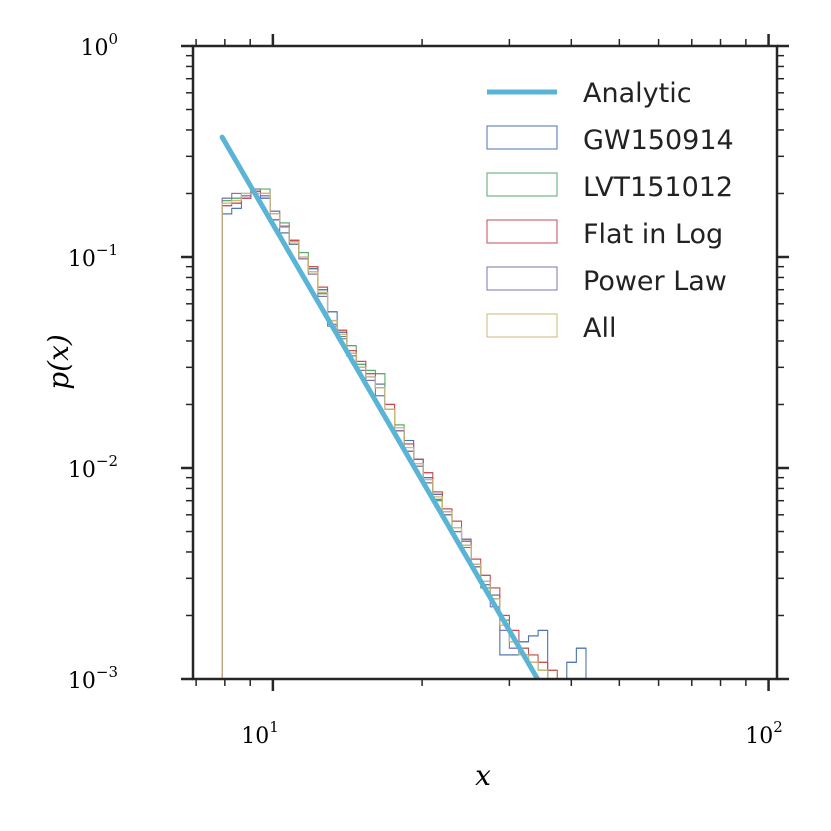 This screenshot has width=831, height=831. I want to click on y-axis-label: p(x), so click(58, 362).